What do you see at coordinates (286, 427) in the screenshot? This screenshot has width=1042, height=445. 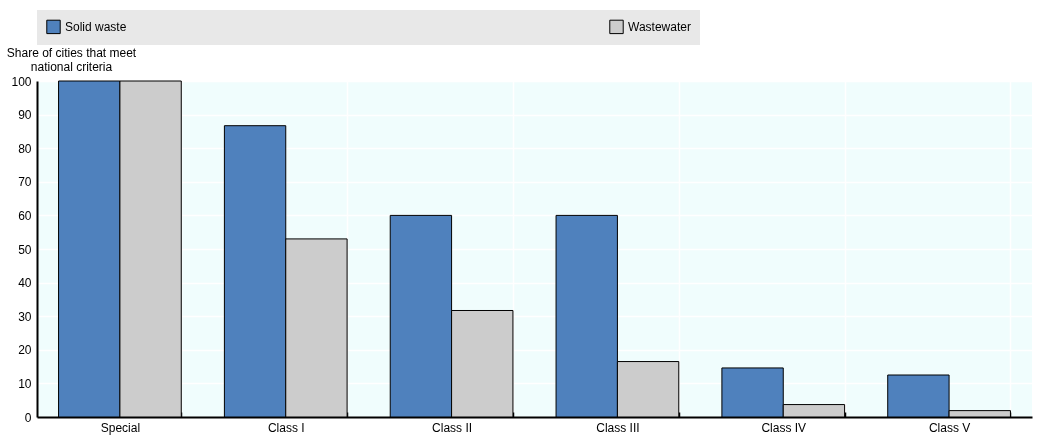 I see `x-tick-label: Class I` at bounding box center [286, 427].